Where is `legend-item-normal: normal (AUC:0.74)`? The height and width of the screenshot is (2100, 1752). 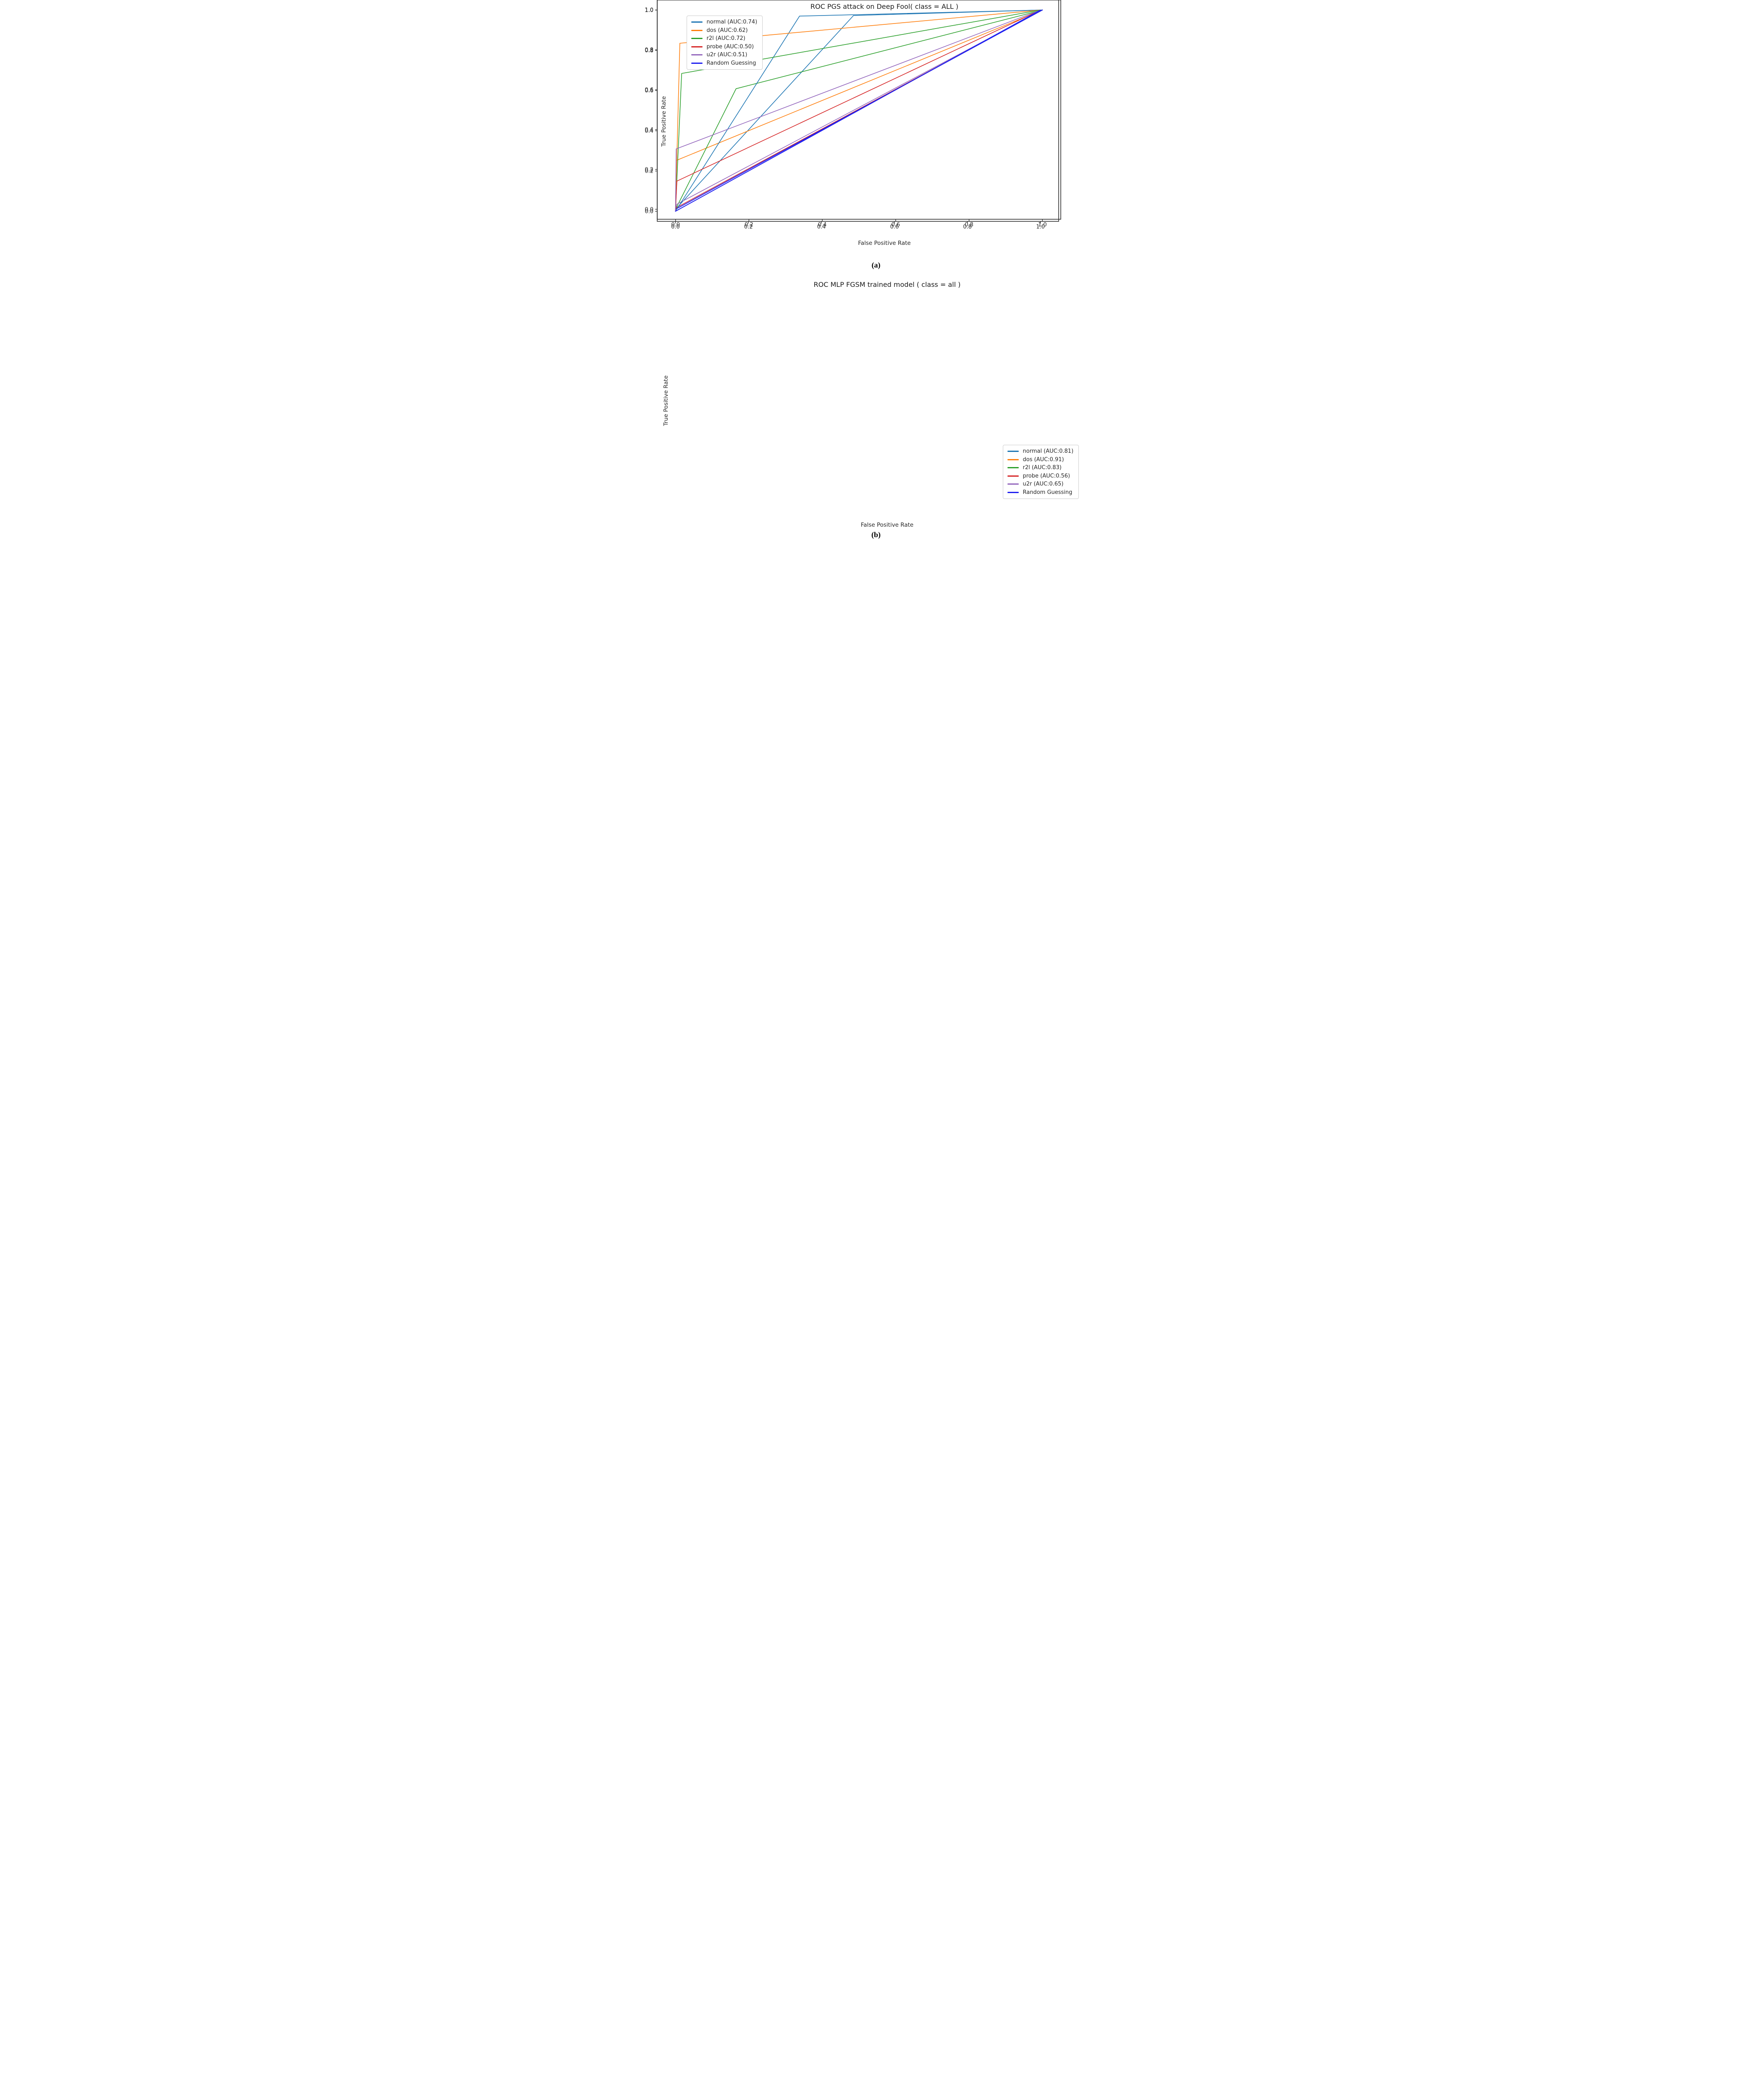 legend-item-normal: normal (AUC:0.74) is located at coordinates (724, 22).